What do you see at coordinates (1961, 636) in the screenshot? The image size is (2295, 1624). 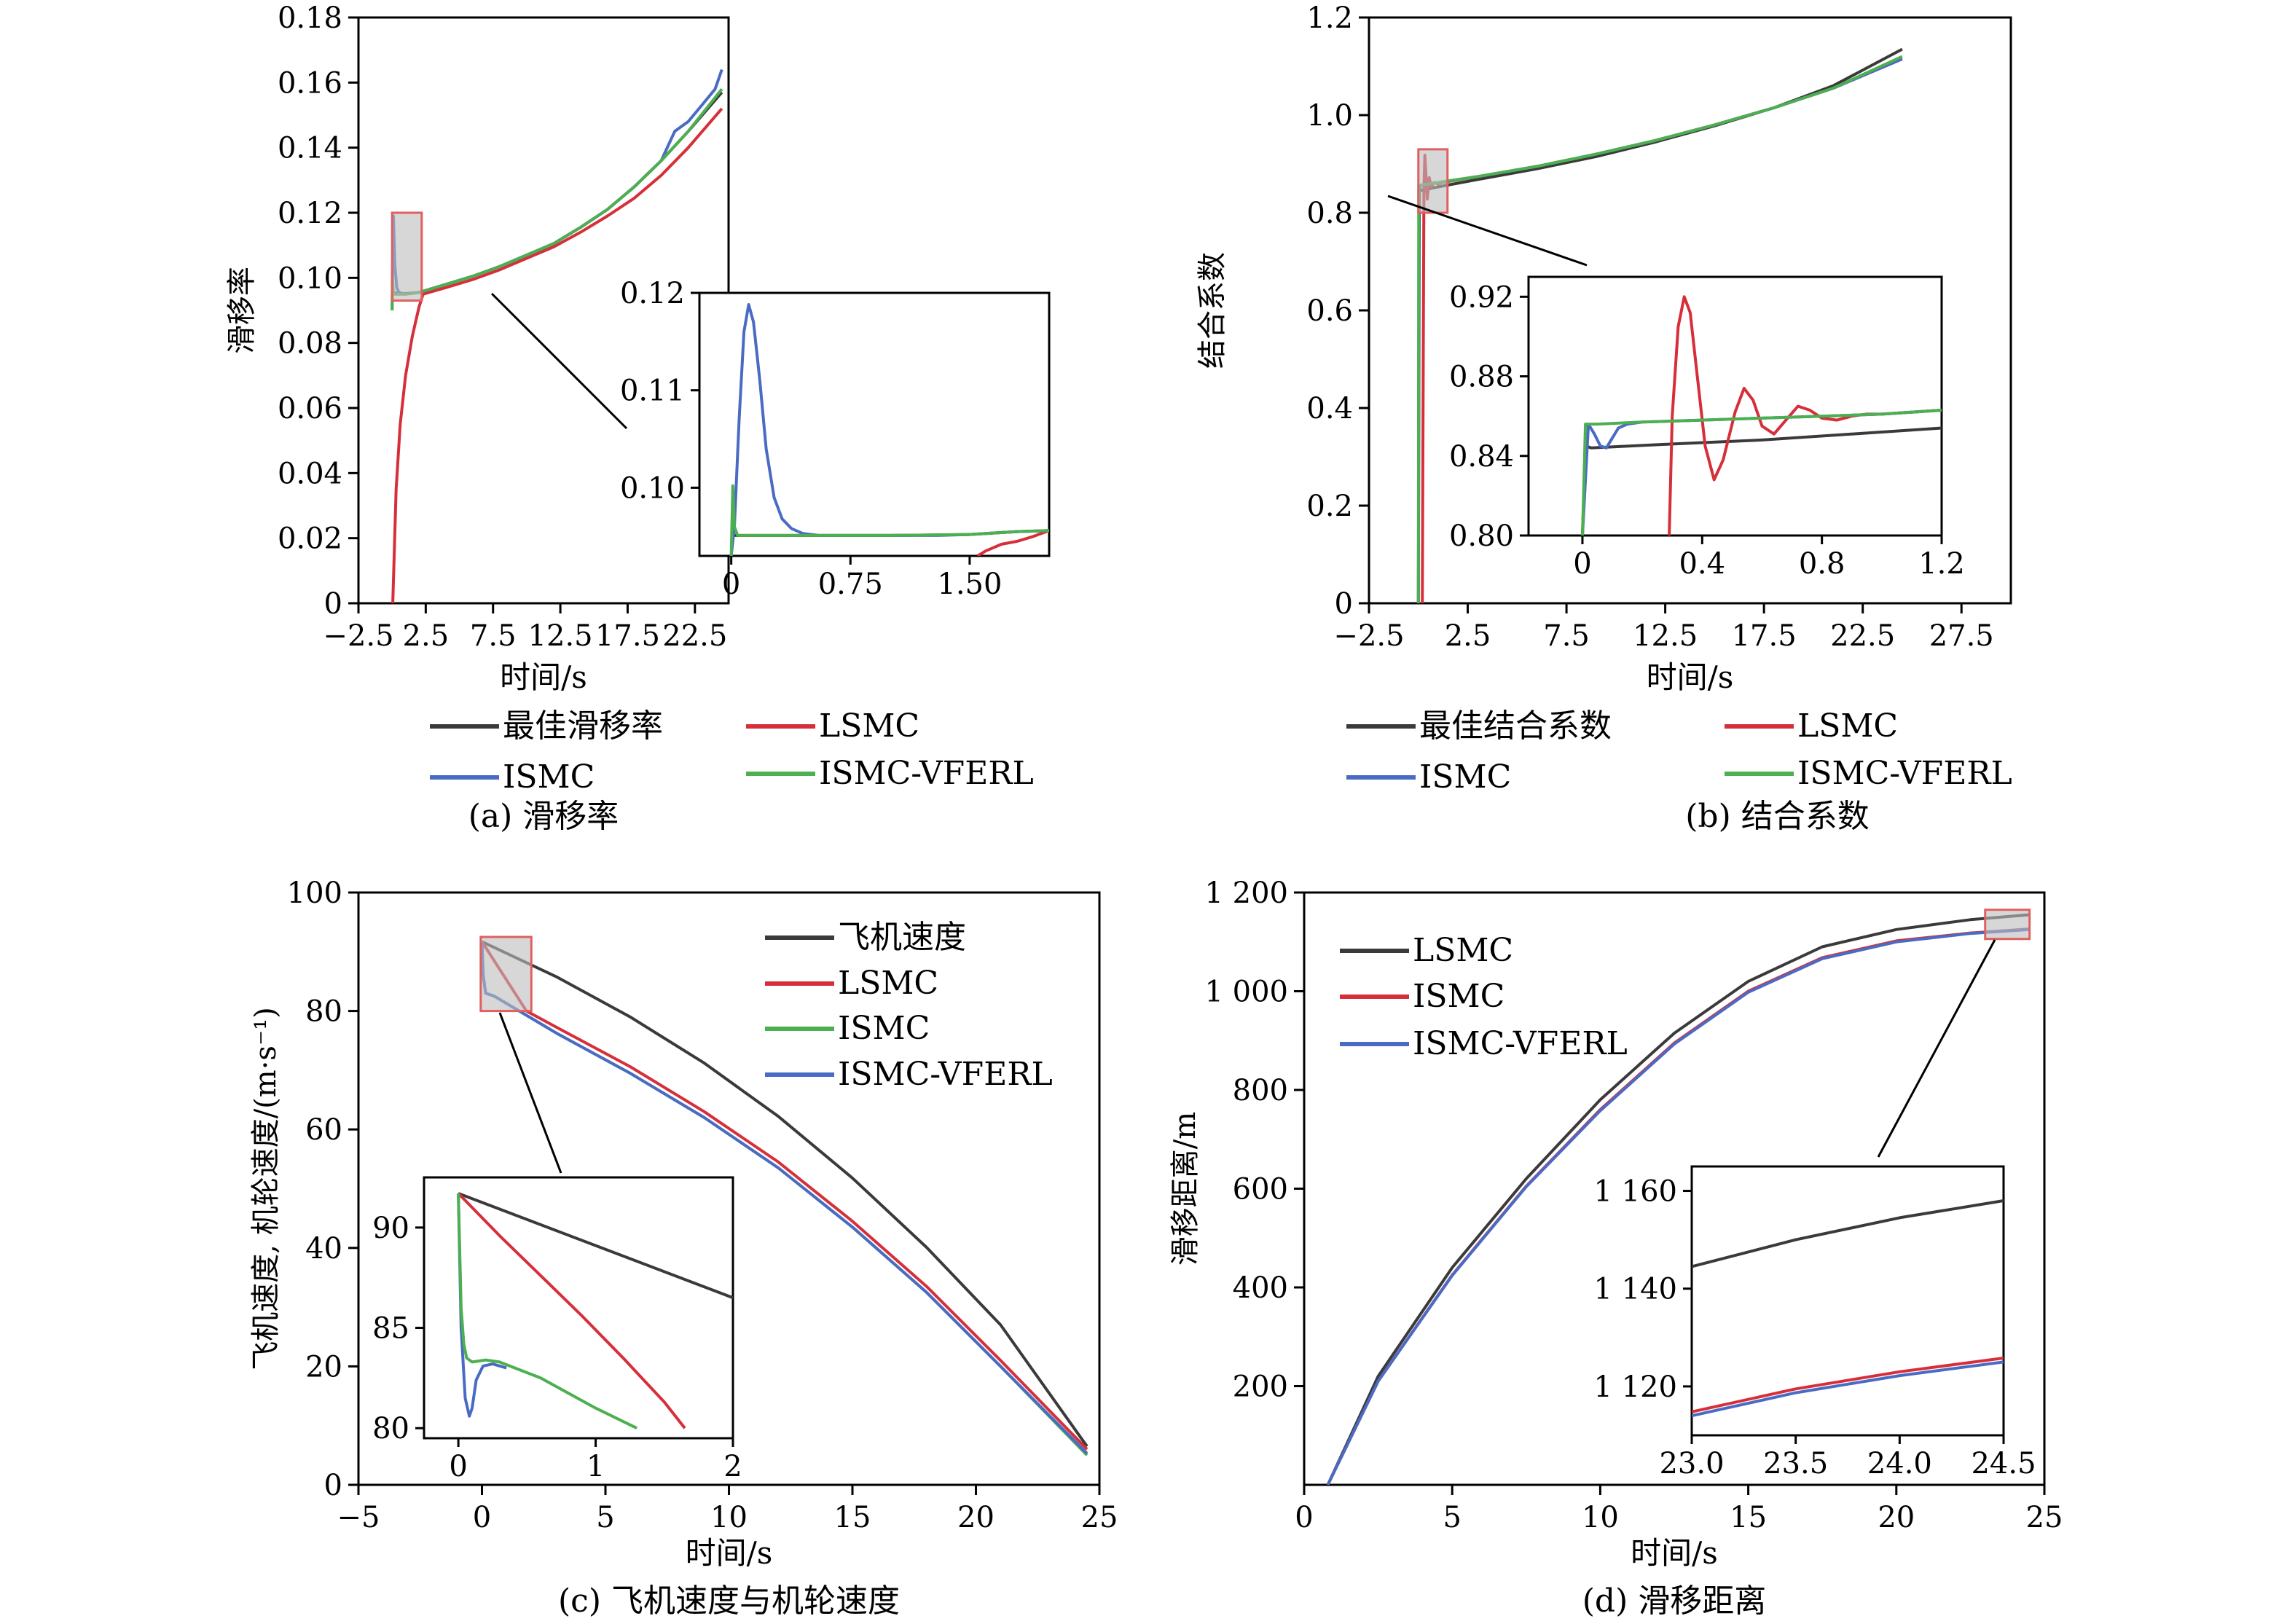 I see `x-tick-label: 27.5` at bounding box center [1961, 636].